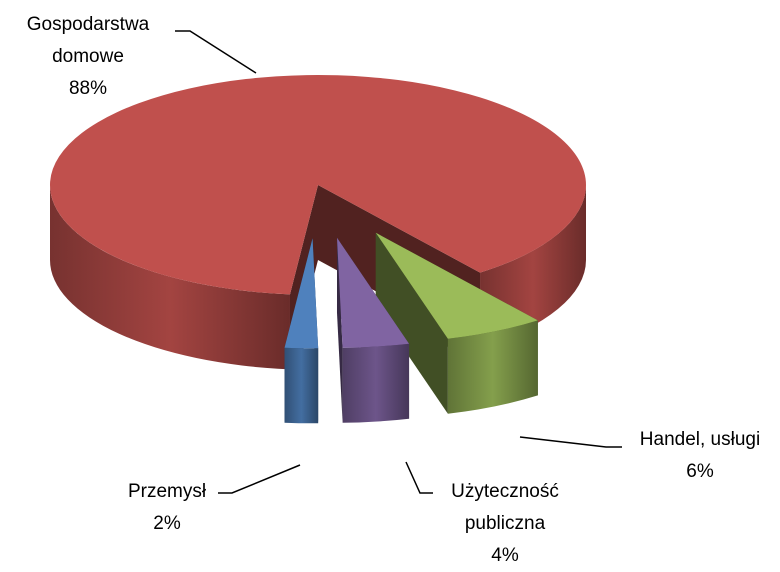 This screenshot has width=780, height=572. I want to click on value-label: 6%, so click(700, 471).